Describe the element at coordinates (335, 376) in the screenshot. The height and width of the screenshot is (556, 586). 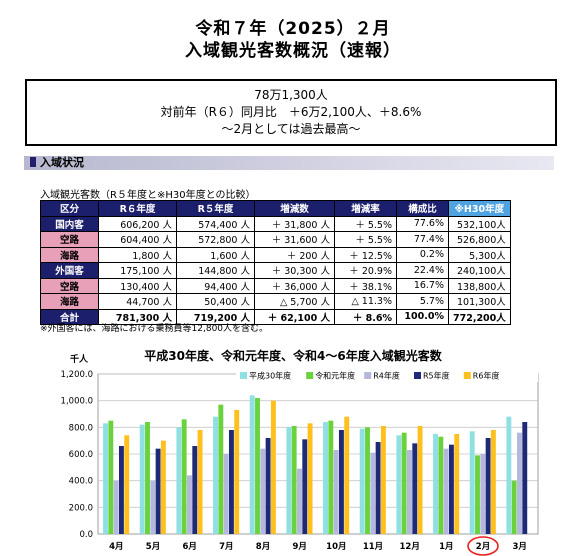
I see `legend-label: 令和元年度` at that location.